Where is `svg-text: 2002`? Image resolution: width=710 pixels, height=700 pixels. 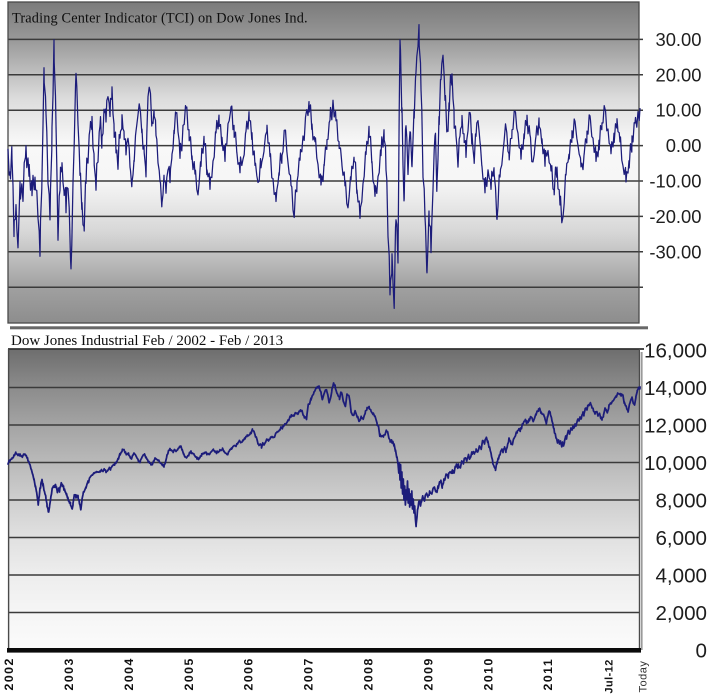 svg-text: 2002 is located at coordinates (9, 673).